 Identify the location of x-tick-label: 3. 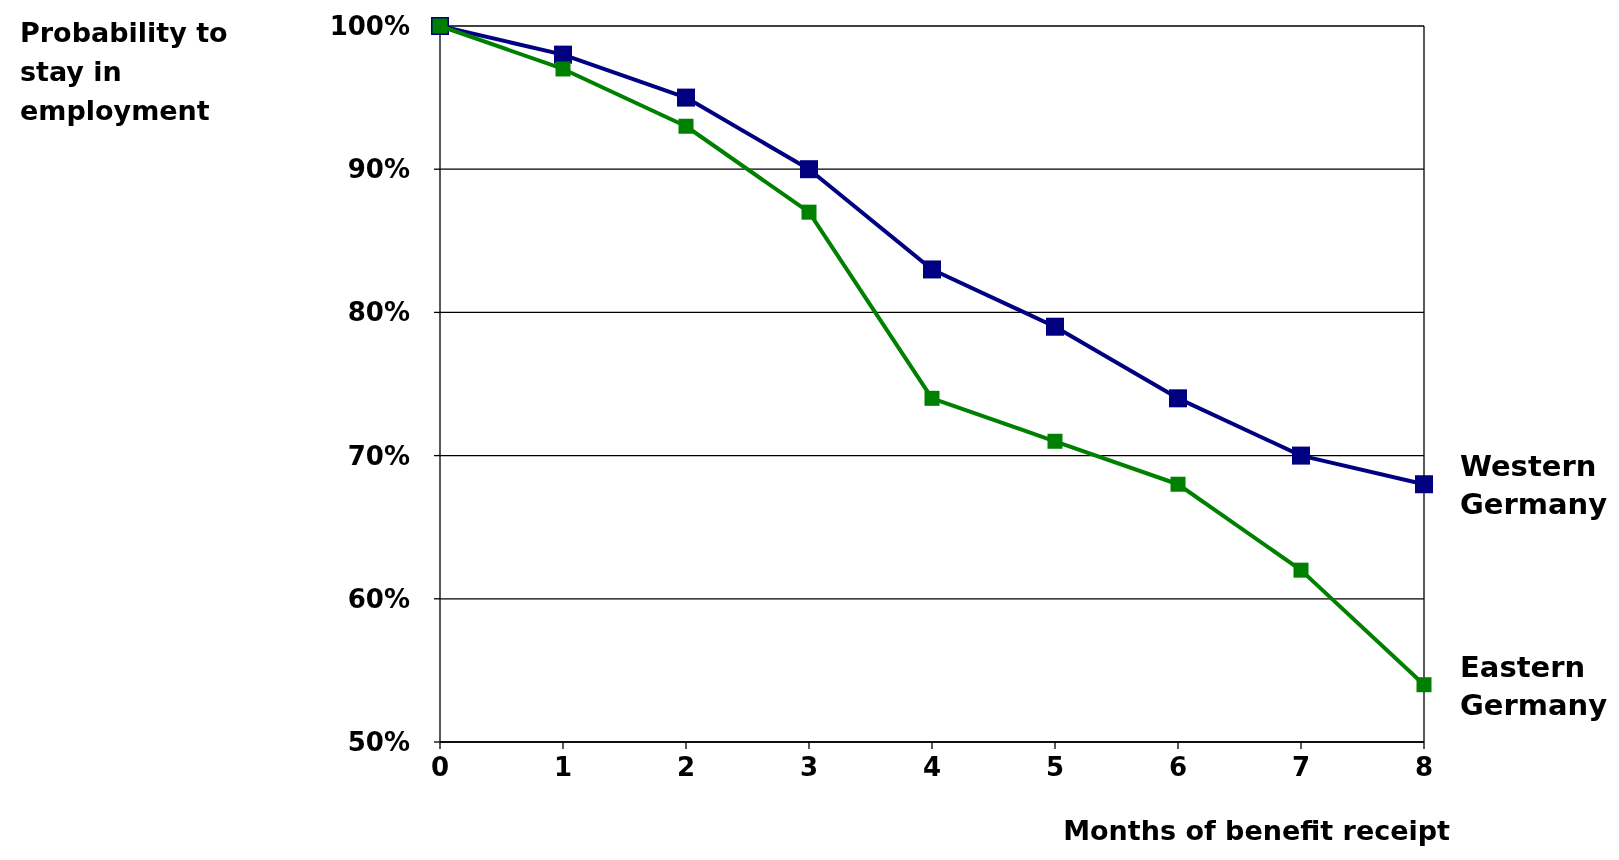
(809, 767).